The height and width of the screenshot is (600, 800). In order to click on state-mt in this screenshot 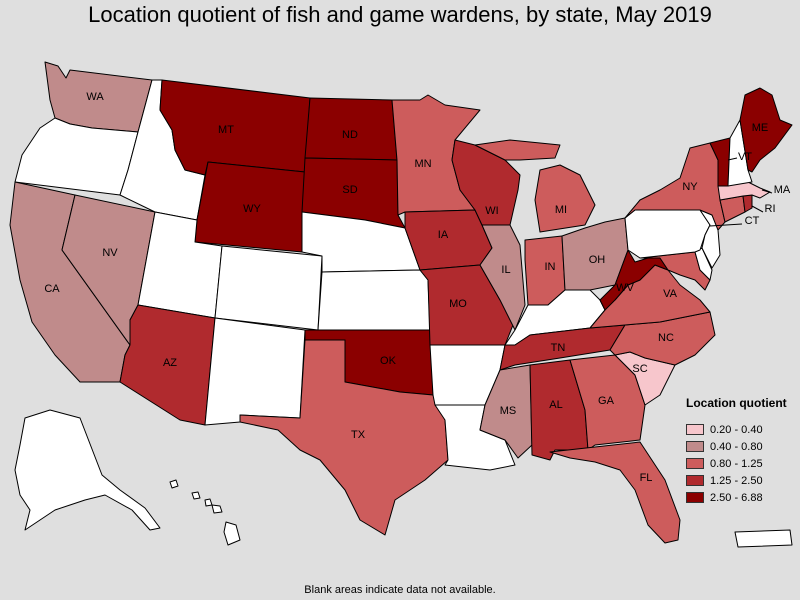, I will do `click(235, 127)`.